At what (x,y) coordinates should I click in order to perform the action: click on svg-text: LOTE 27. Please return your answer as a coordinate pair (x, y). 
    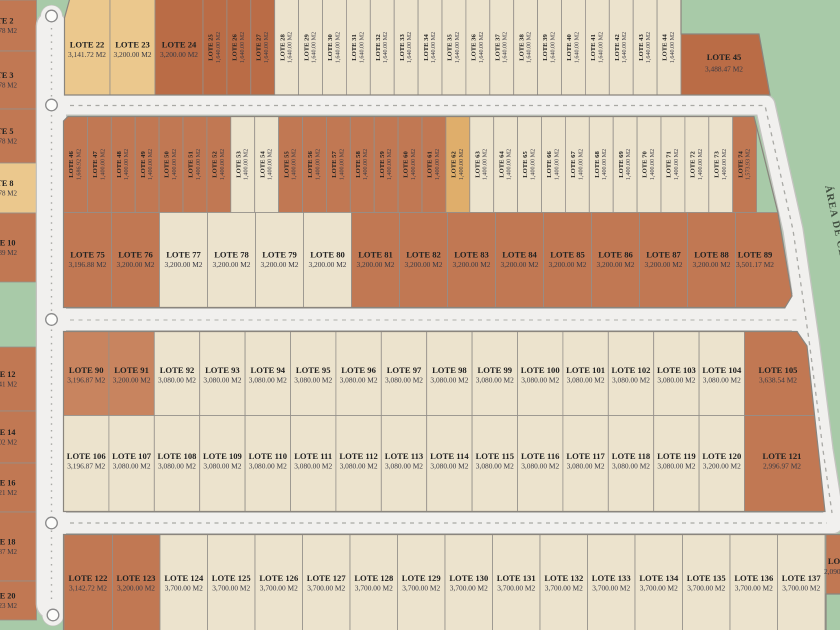
    Looking at the image, I should click on (258, 47).